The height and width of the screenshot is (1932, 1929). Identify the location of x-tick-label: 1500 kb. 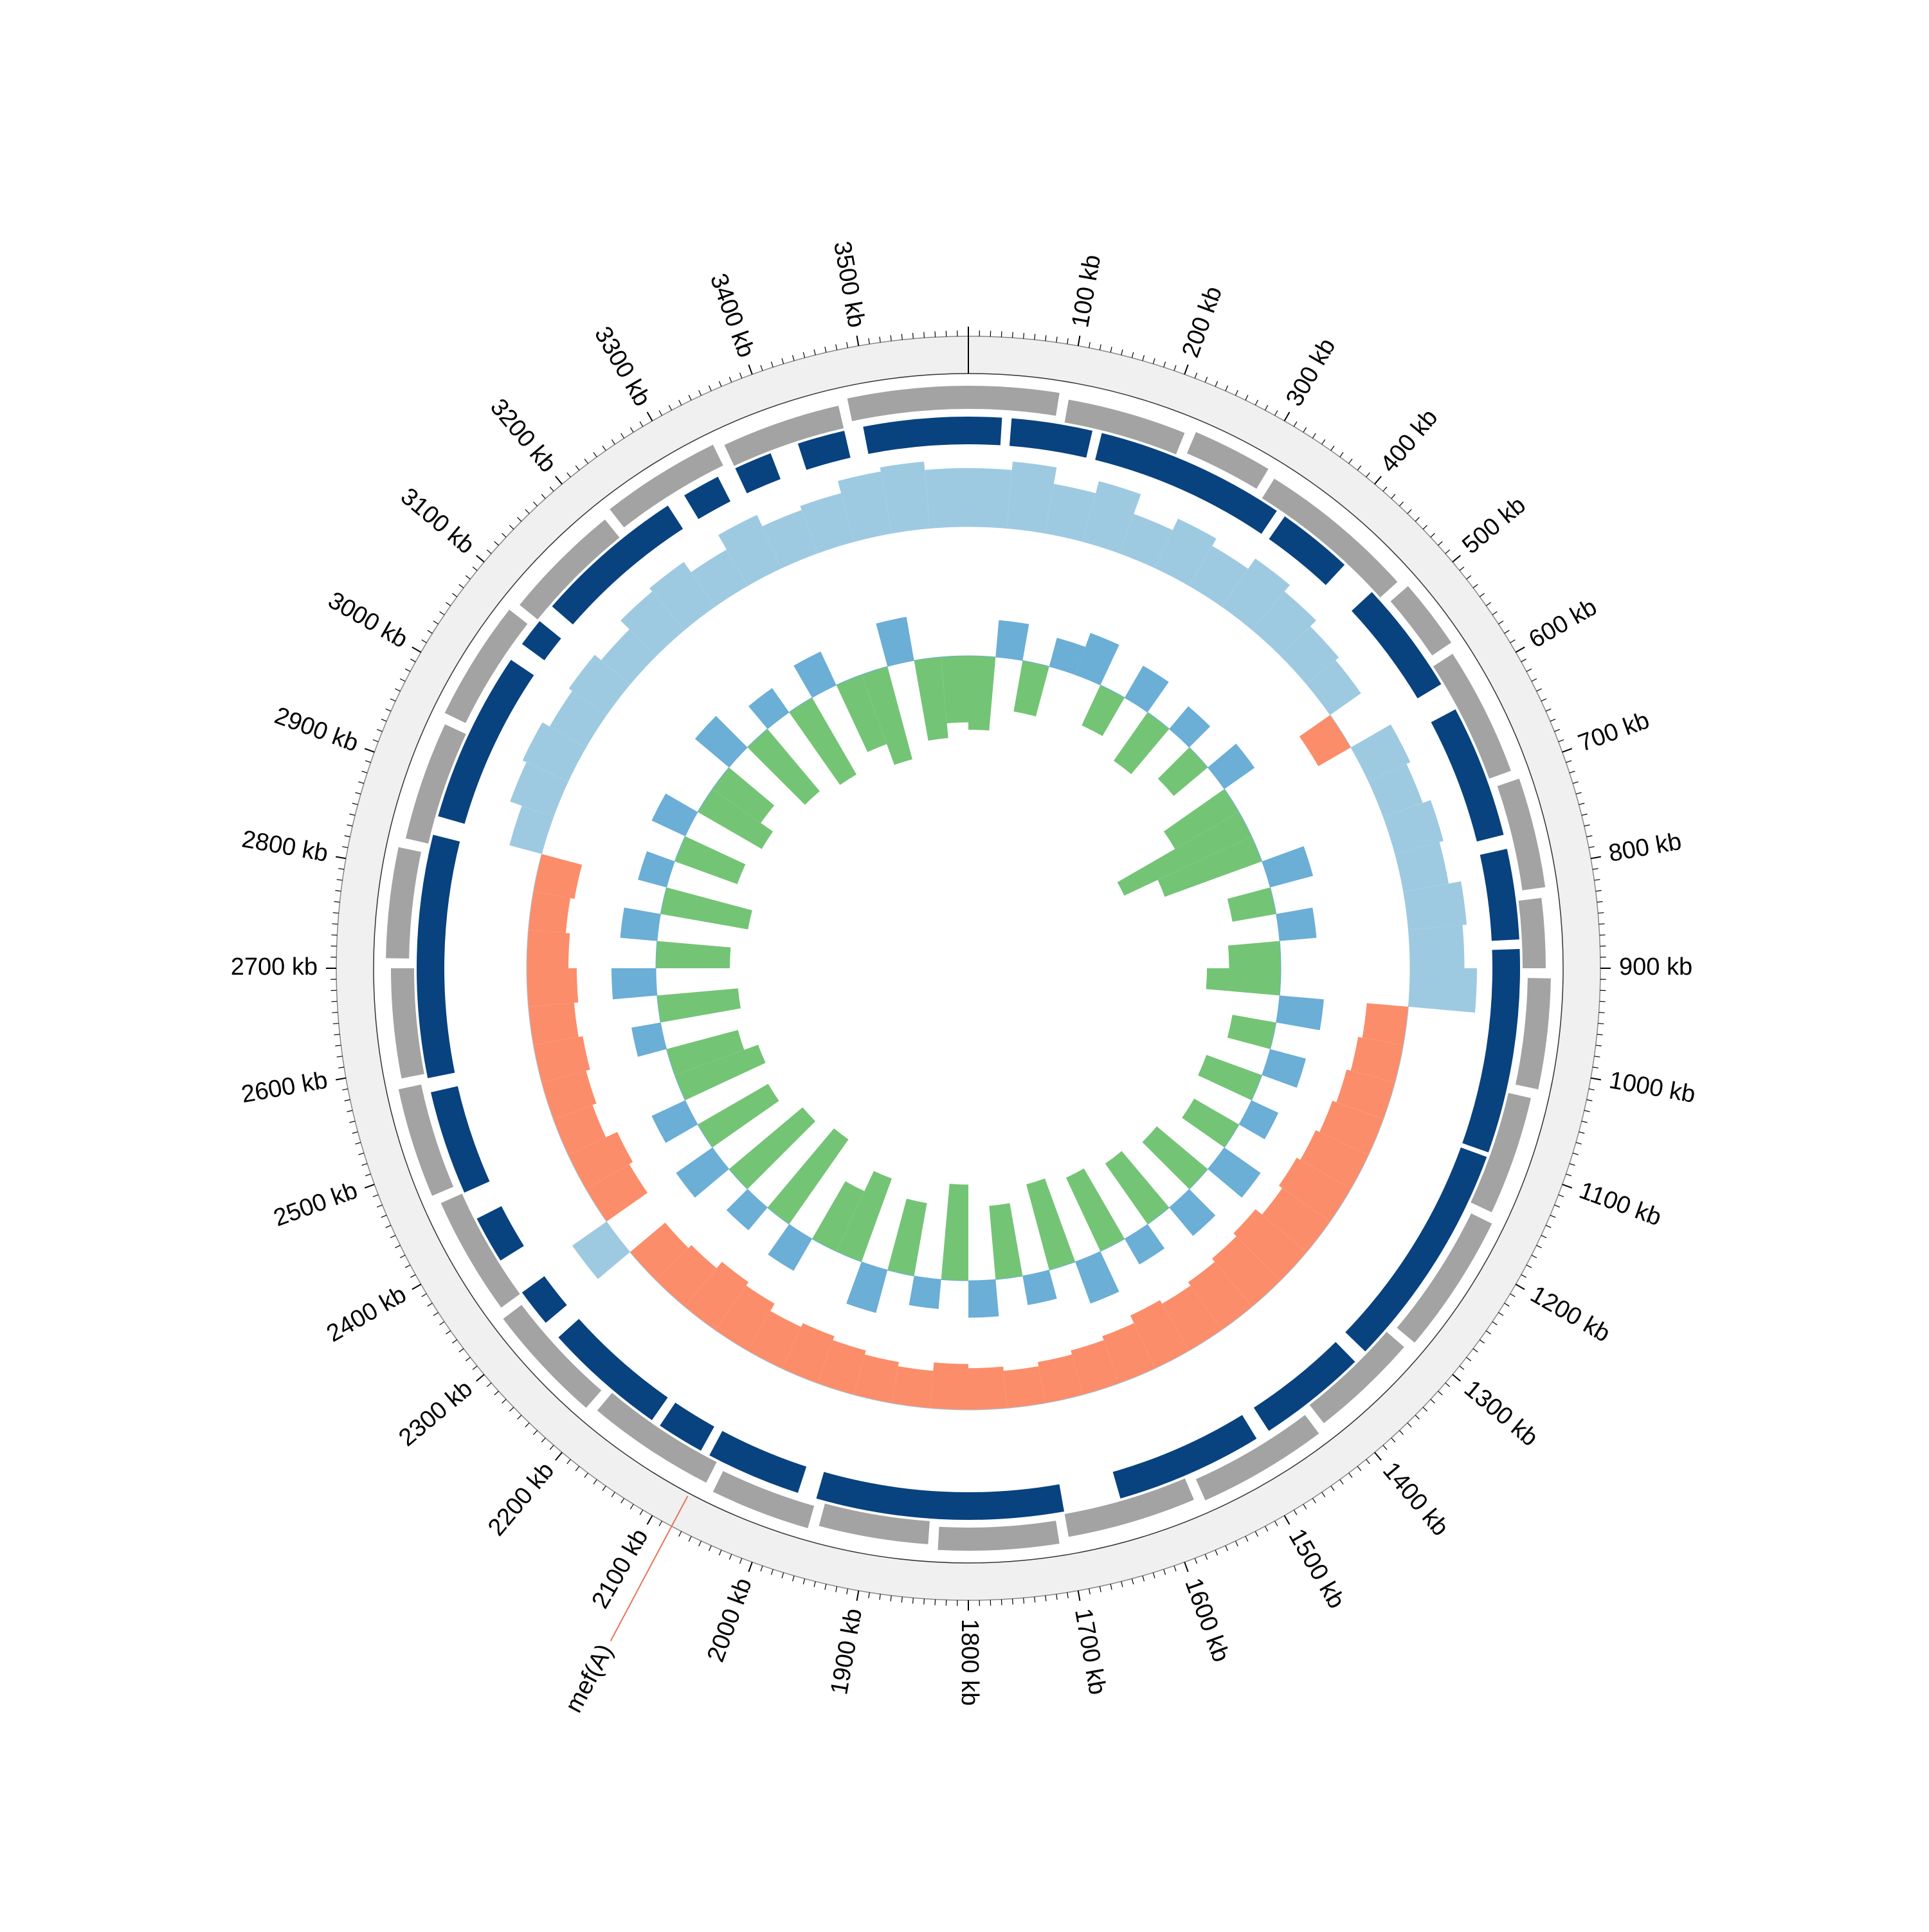
(1316, 1568).